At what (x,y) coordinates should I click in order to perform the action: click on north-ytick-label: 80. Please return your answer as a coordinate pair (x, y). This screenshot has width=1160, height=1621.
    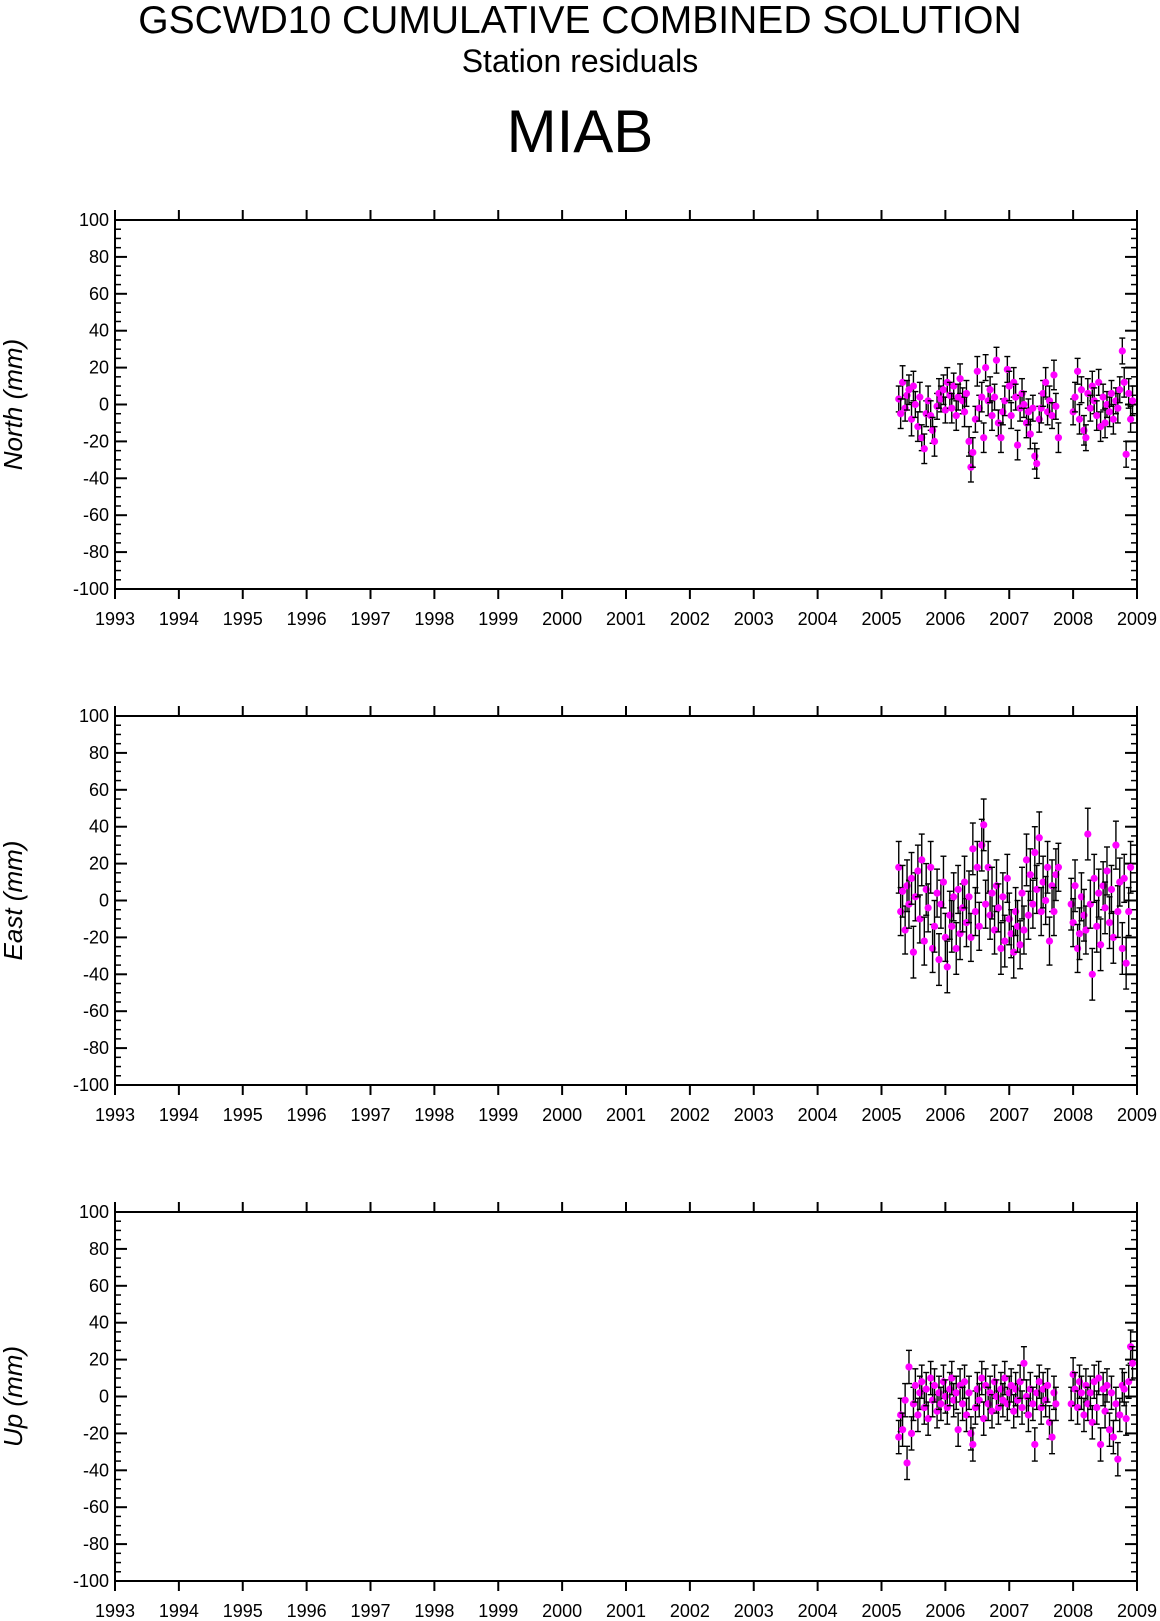
    Looking at the image, I should click on (99, 257).